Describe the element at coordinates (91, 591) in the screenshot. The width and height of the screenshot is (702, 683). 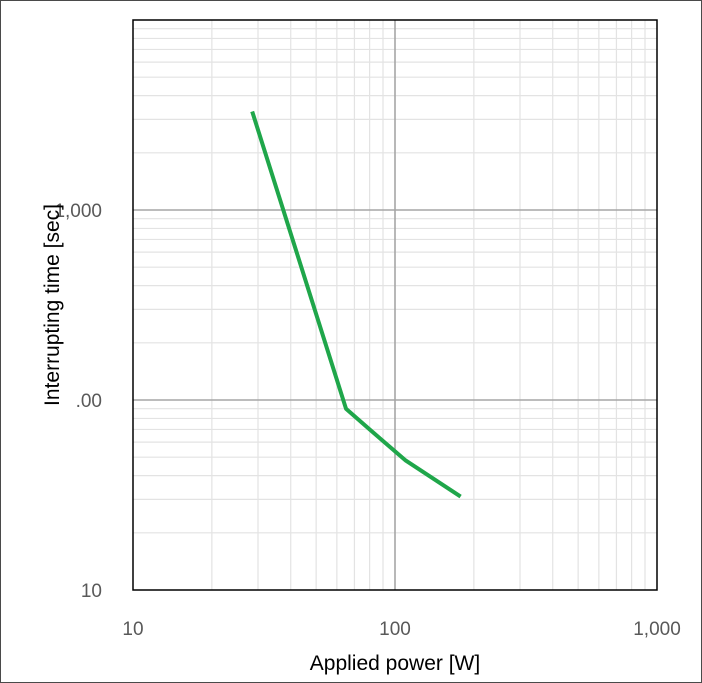
I see `y-tick-label: 10` at that location.